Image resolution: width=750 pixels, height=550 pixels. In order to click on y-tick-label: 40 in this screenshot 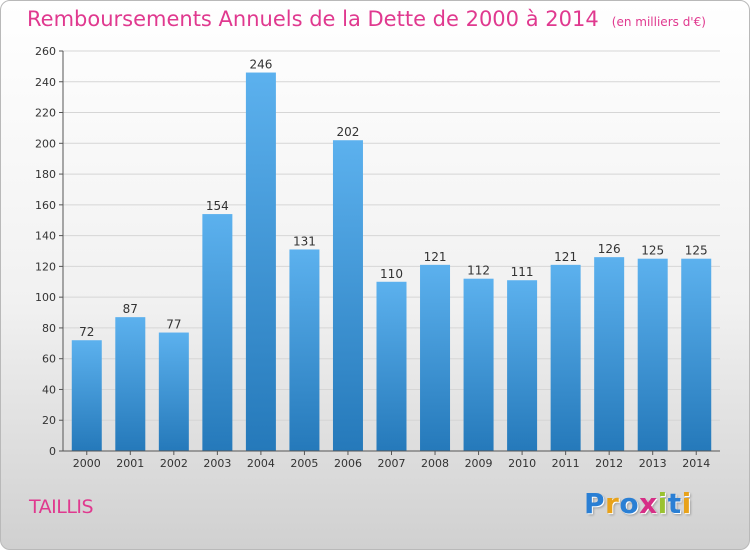, I will do `click(49, 389)`.